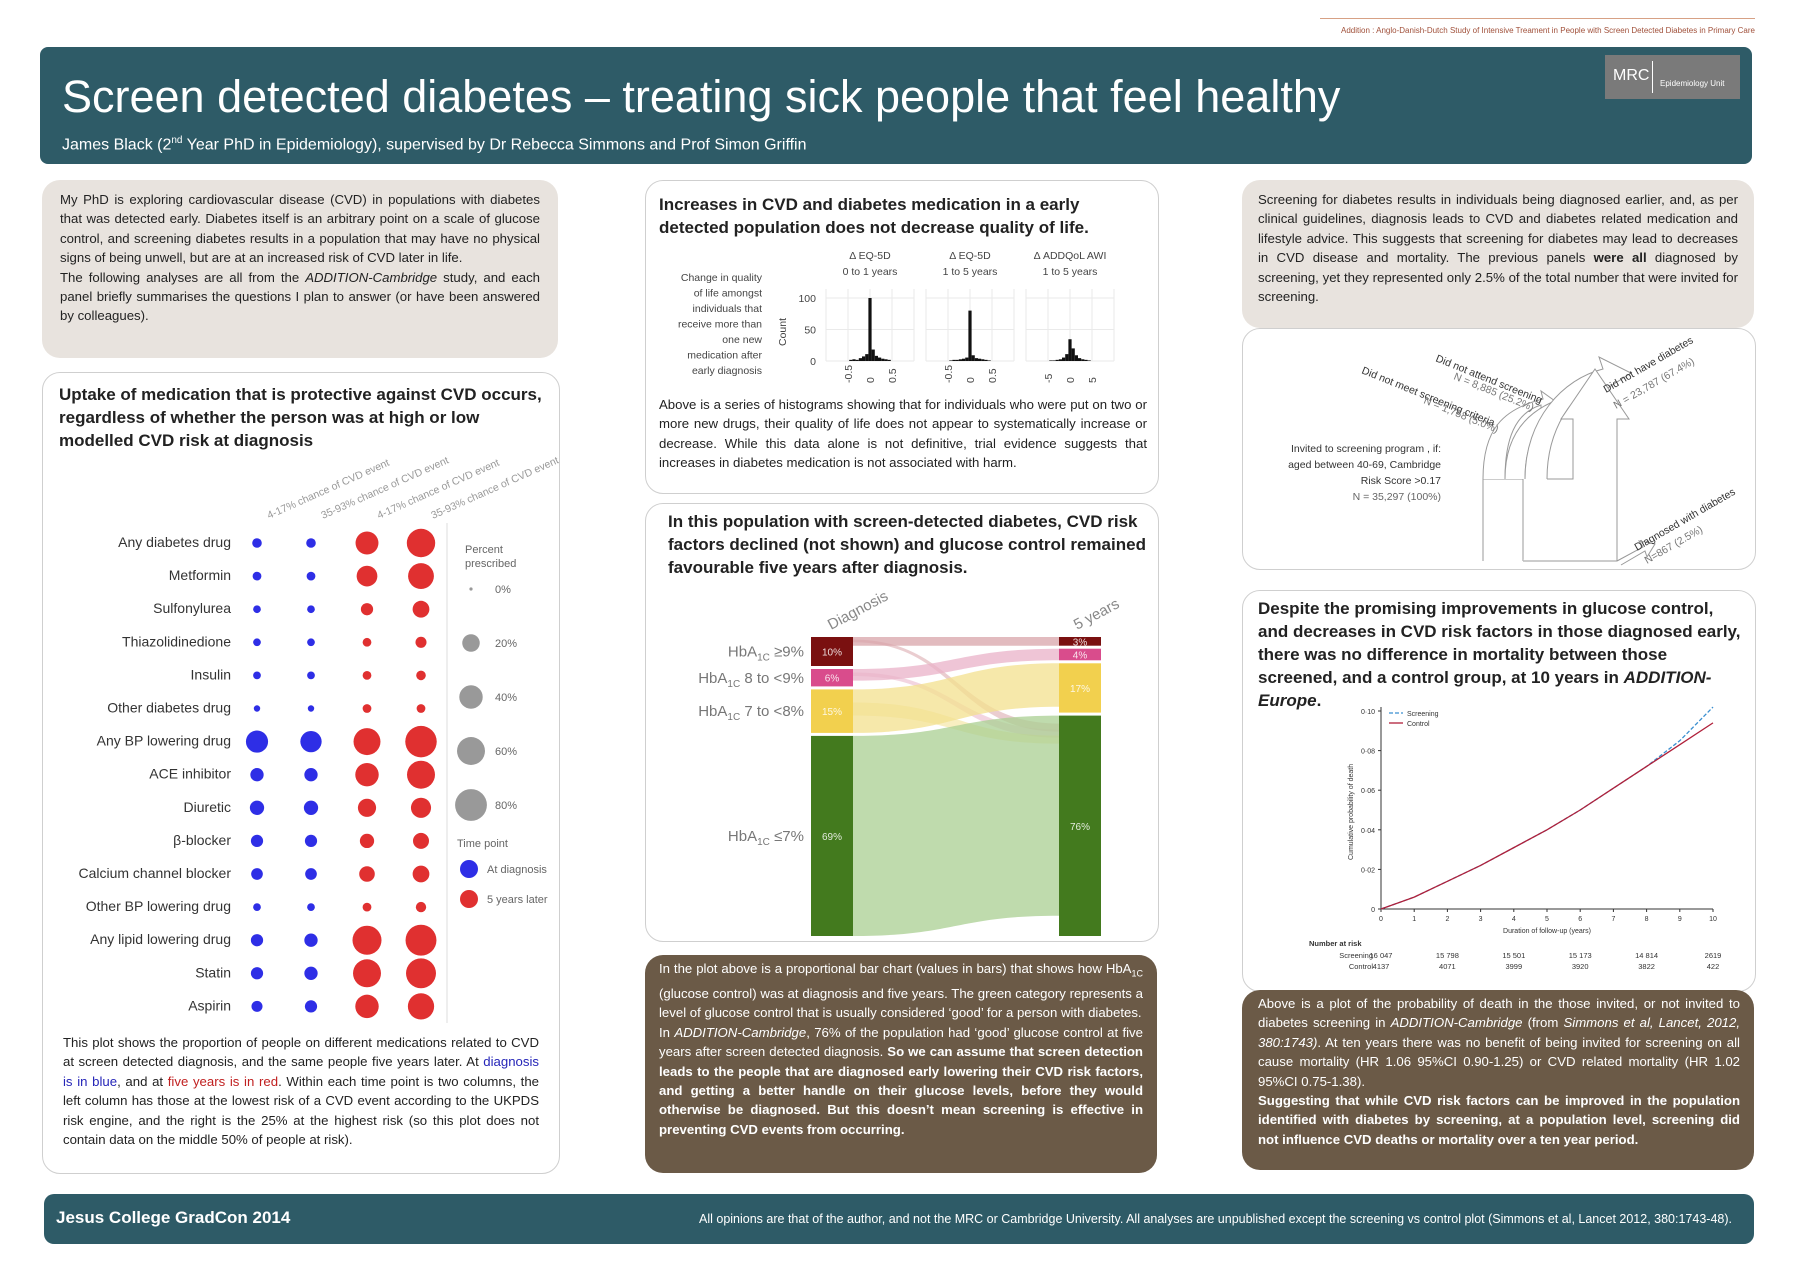 Image resolution: width=1800 pixels, height=1273 pixels. I want to click on mort-xtick: 8, so click(1647, 919).